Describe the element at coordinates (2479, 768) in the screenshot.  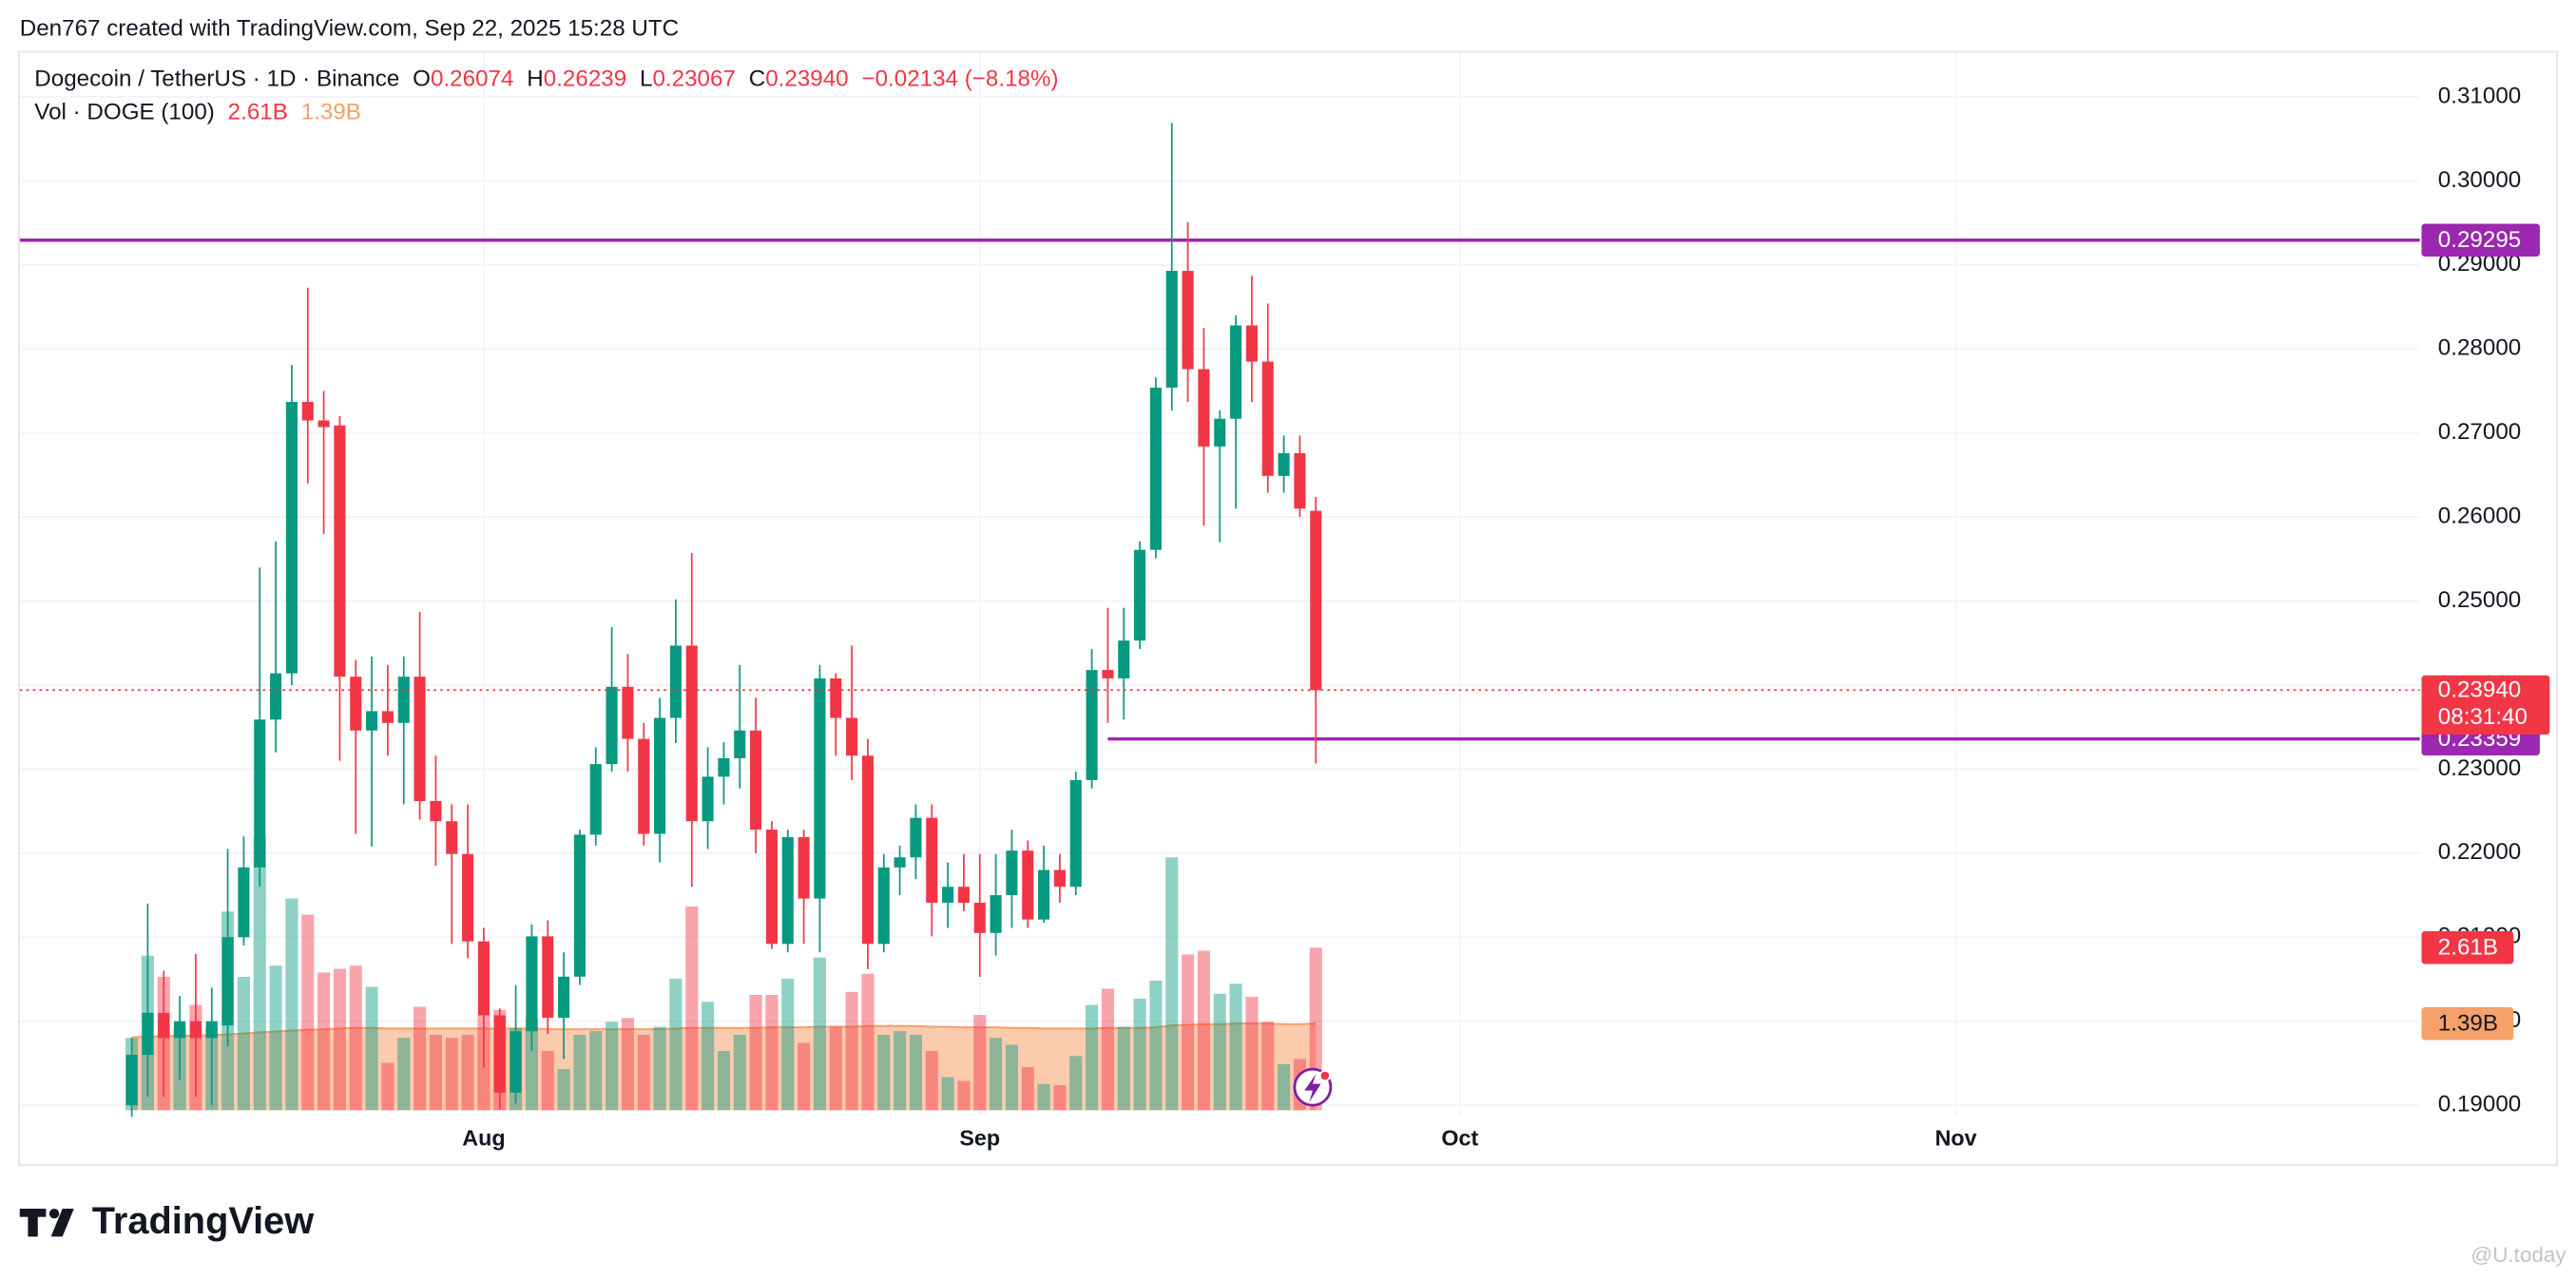
I see `y-tick-label: 0.23000` at that location.